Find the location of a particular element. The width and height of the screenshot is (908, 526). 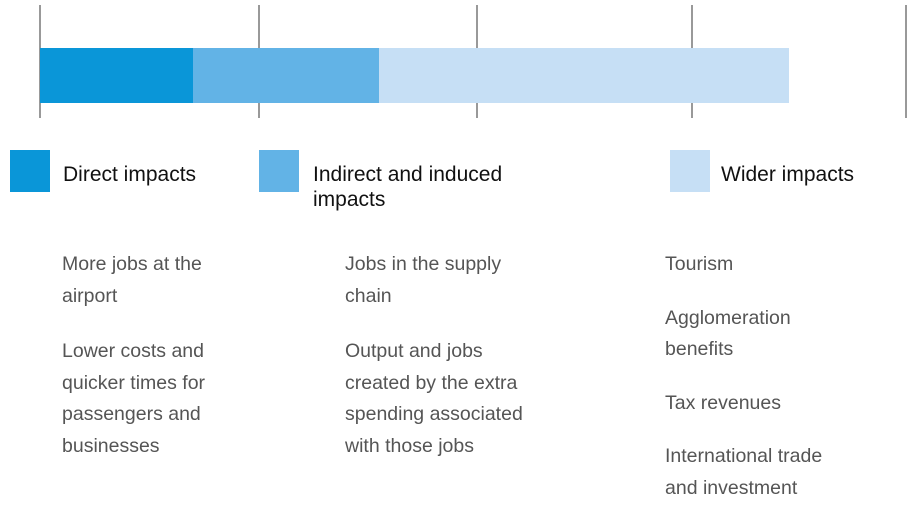

text-line: with those jobs is located at coordinates (409, 445).